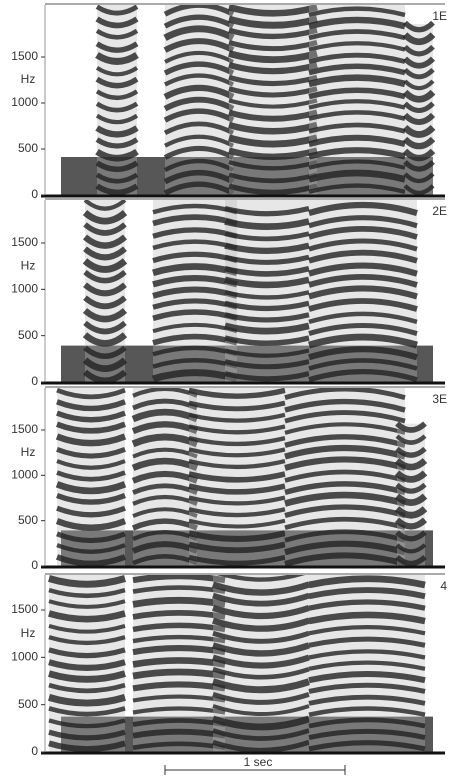  Describe the element at coordinates (28, 148) in the screenshot. I see `tick-label: 500` at that location.